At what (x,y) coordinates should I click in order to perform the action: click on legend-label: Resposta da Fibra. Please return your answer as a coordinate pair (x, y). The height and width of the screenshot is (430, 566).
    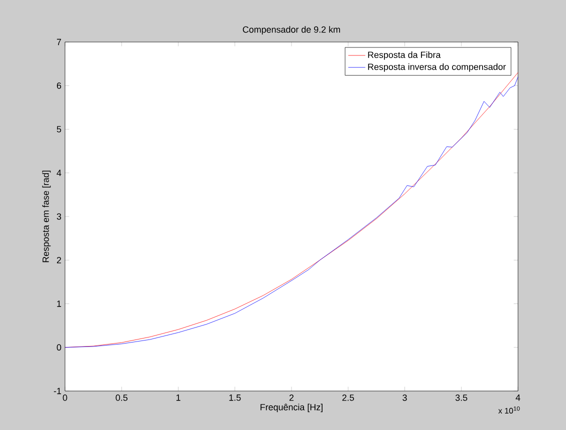
    Looking at the image, I should click on (404, 55).